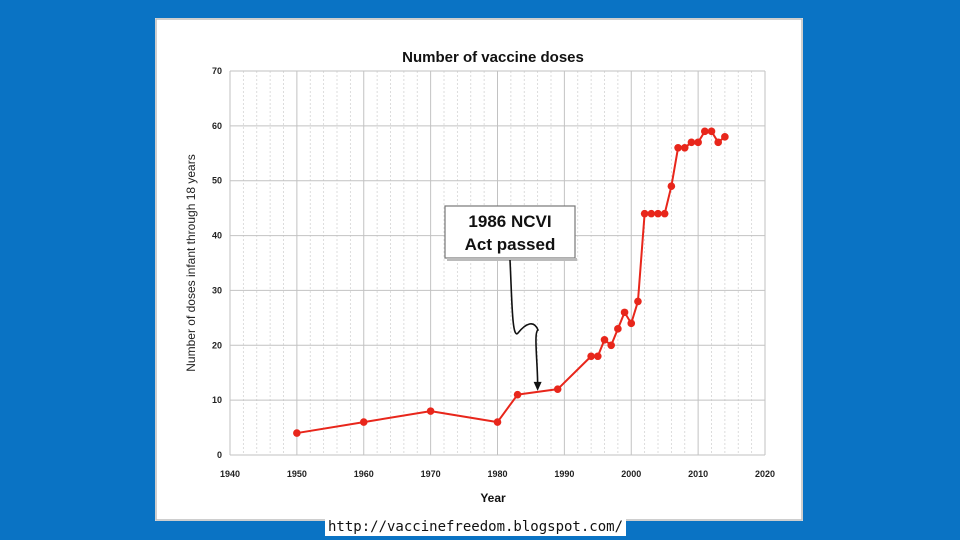  What do you see at coordinates (510, 244) in the screenshot?
I see `annotation-line-2: Act passed` at bounding box center [510, 244].